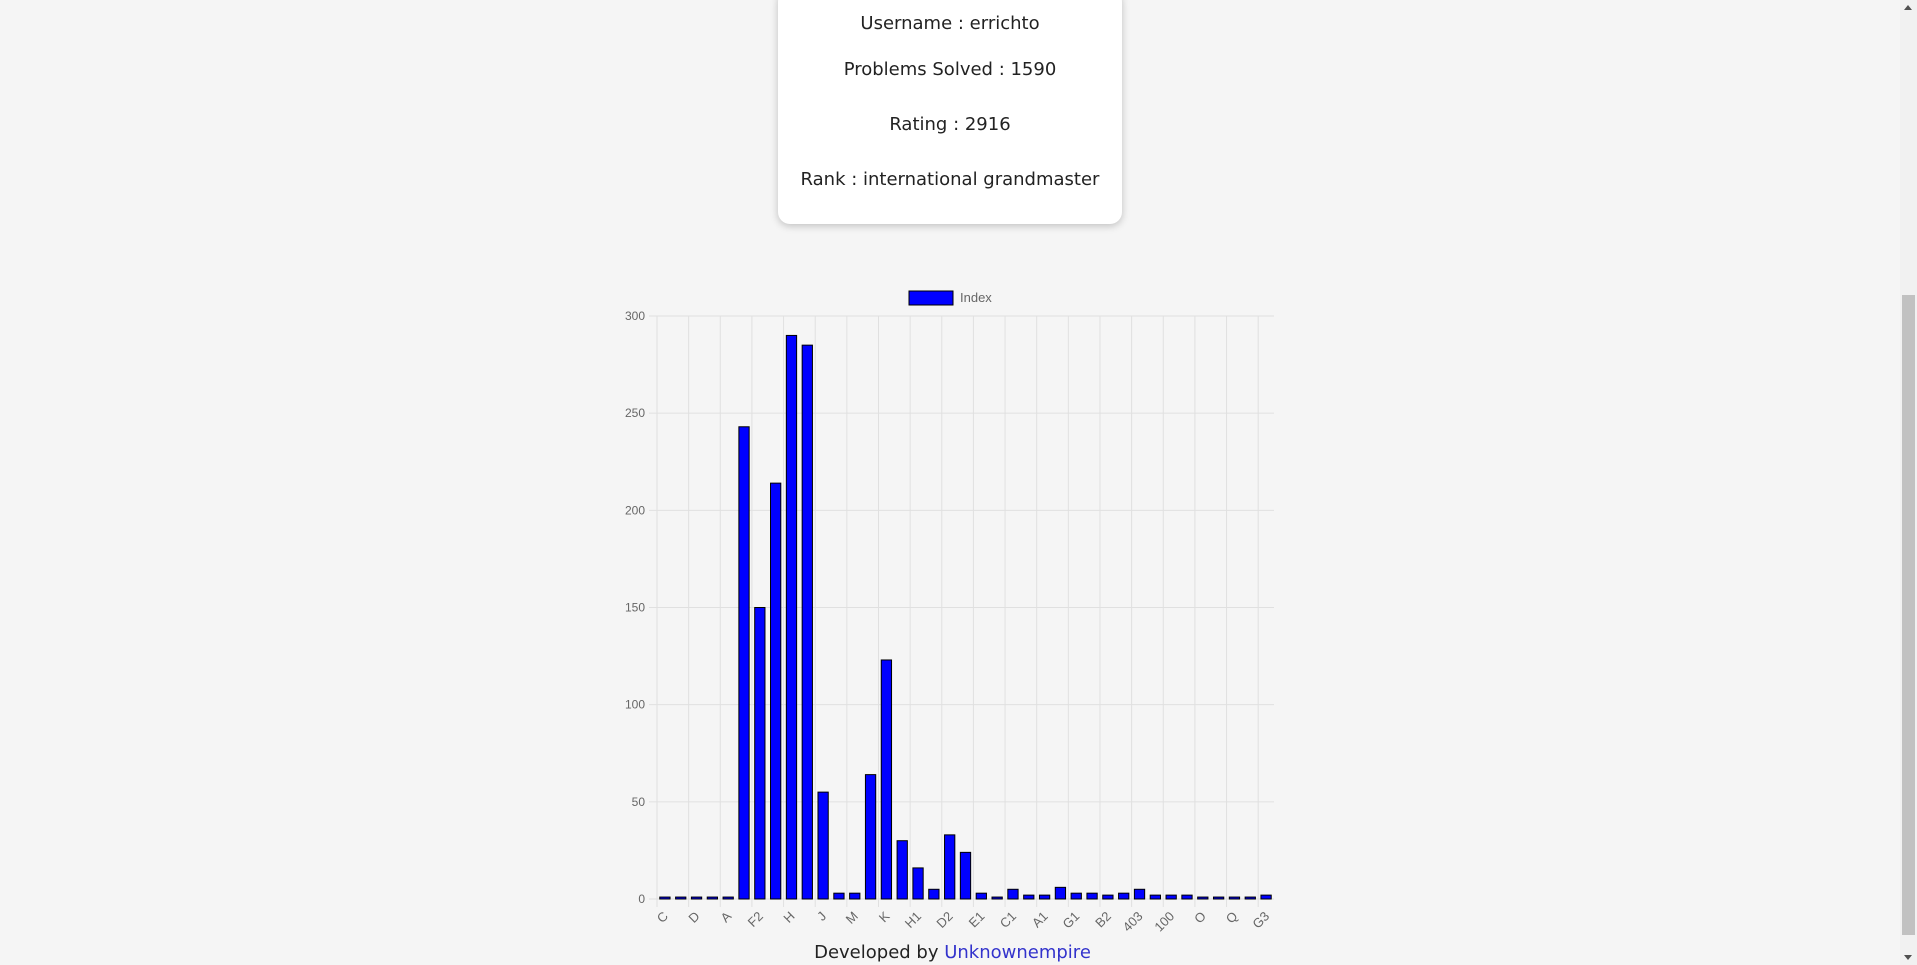 The height and width of the screenshot is (965, 1917). Describe the element at coordinates (977, 920) in the screenshot. I see `x-tick-label: E1` at that location.